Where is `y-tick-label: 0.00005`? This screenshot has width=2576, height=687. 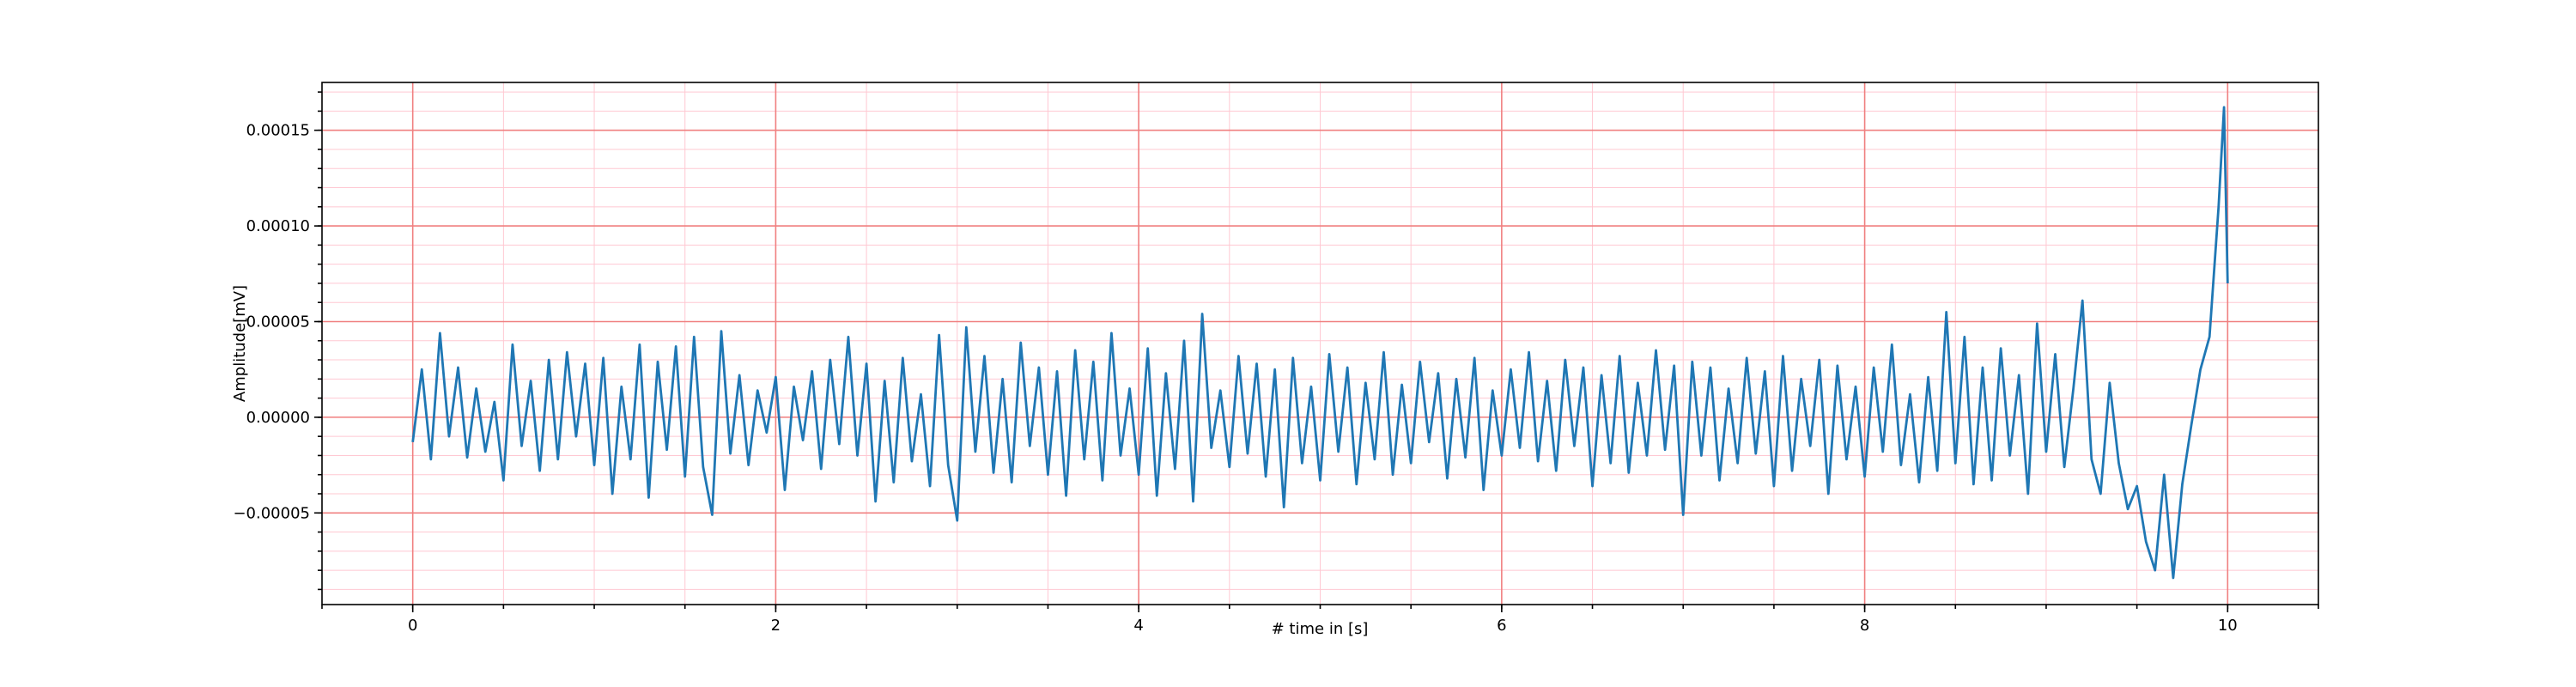 y-tick-label: 0.00005 is located at coordinates (278, 322).